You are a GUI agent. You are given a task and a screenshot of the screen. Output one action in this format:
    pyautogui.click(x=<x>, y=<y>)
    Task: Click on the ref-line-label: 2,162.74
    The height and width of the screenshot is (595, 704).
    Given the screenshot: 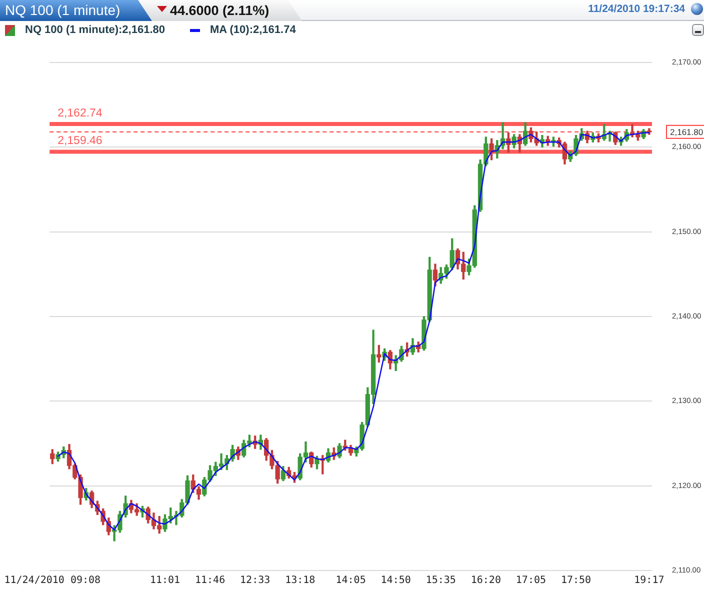 What is the action you would take?
    pyautogui.click(x=80, y=113)
    